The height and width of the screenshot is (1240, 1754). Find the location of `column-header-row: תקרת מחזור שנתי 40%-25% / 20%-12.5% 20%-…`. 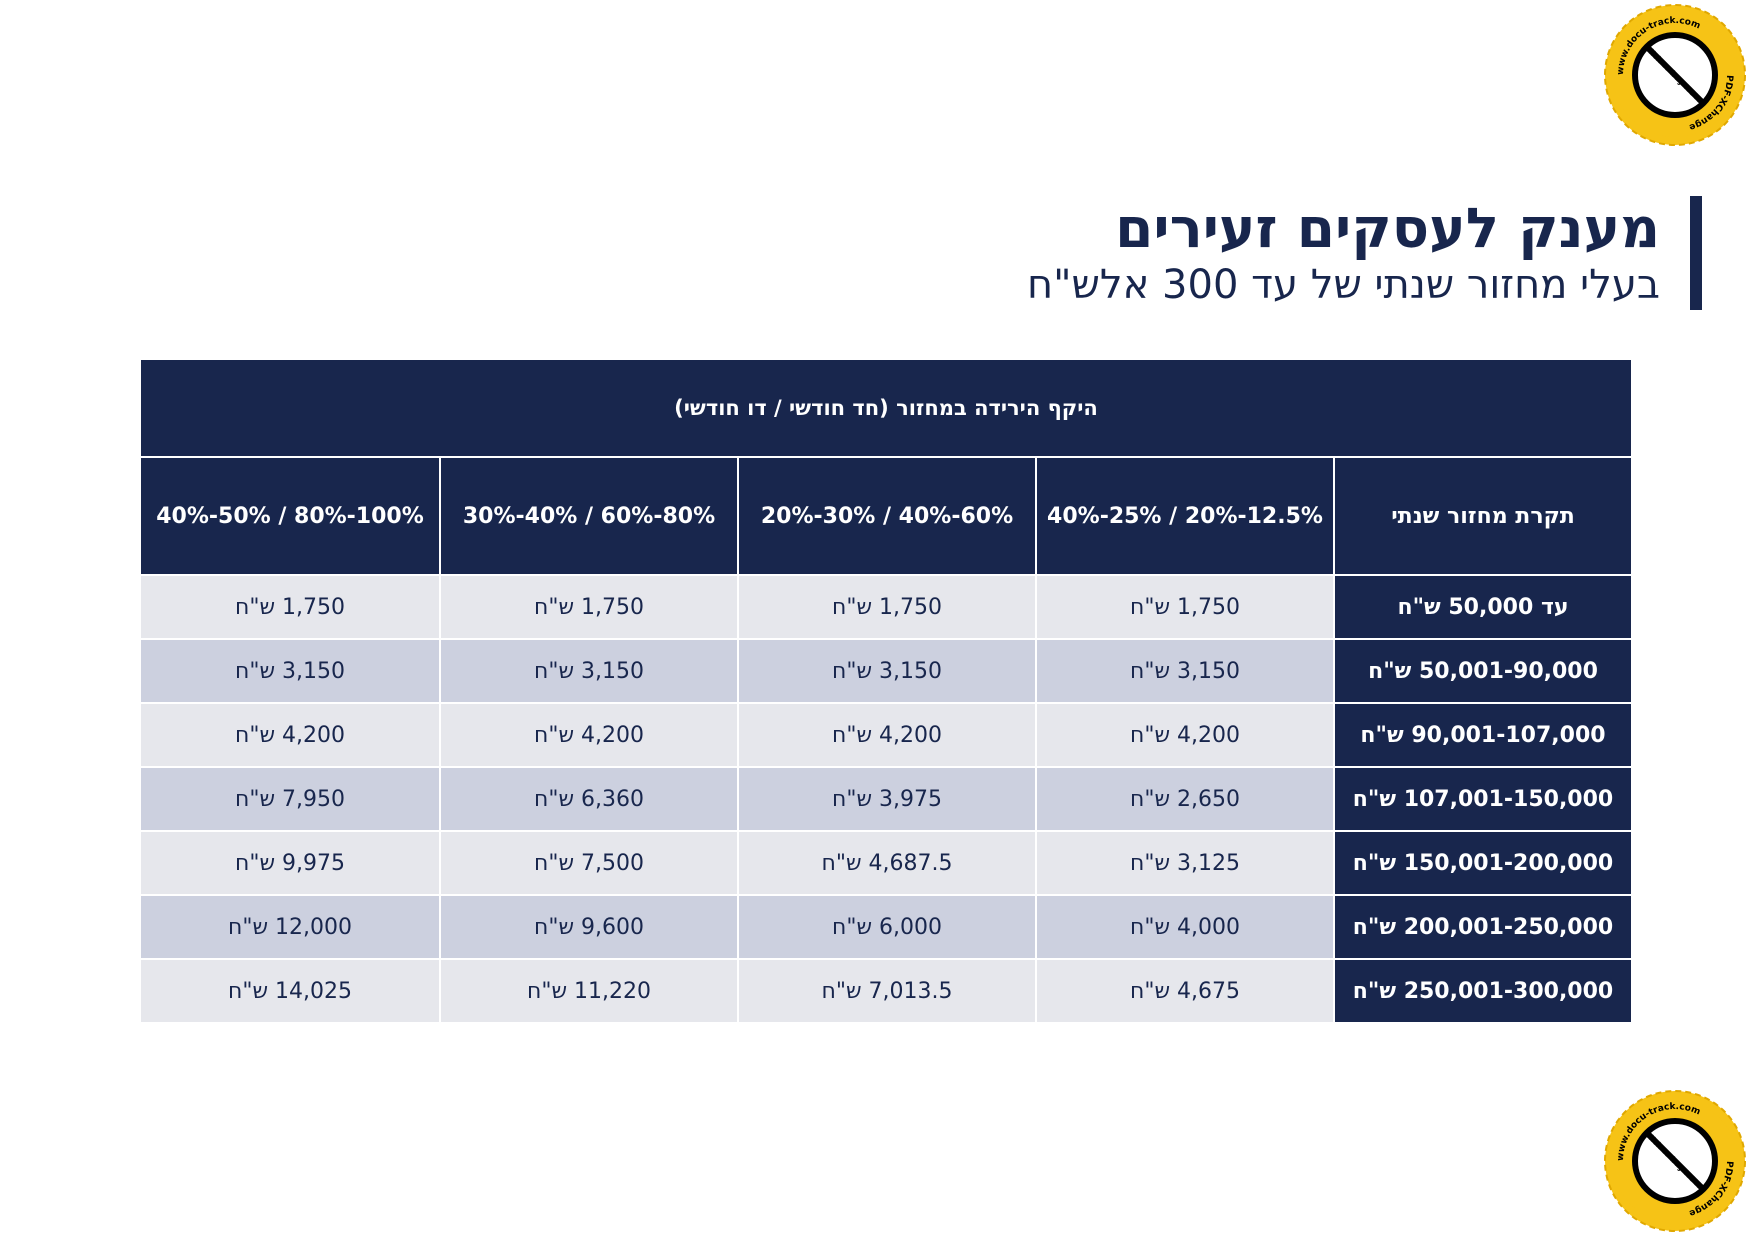

column-header-row: תקרת מחזור שנתי 40%-25% / 20%-12.5% 20%-… is located at coordinates (886, 516).